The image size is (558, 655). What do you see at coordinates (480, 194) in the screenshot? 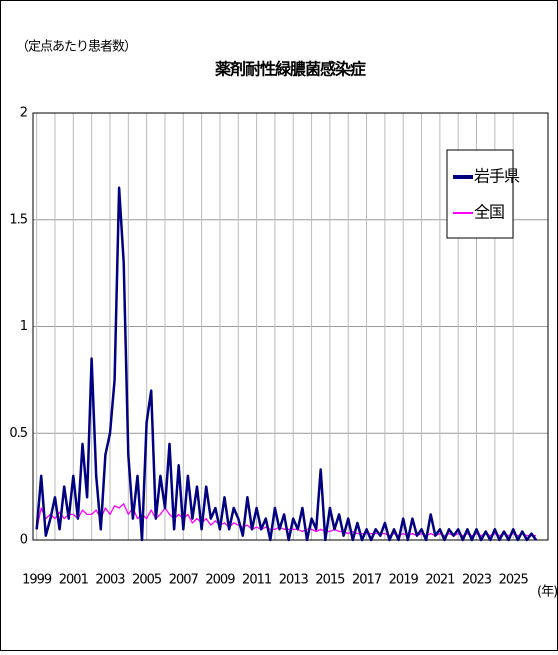
I see `legend-box` at bounding box center [480, 194].